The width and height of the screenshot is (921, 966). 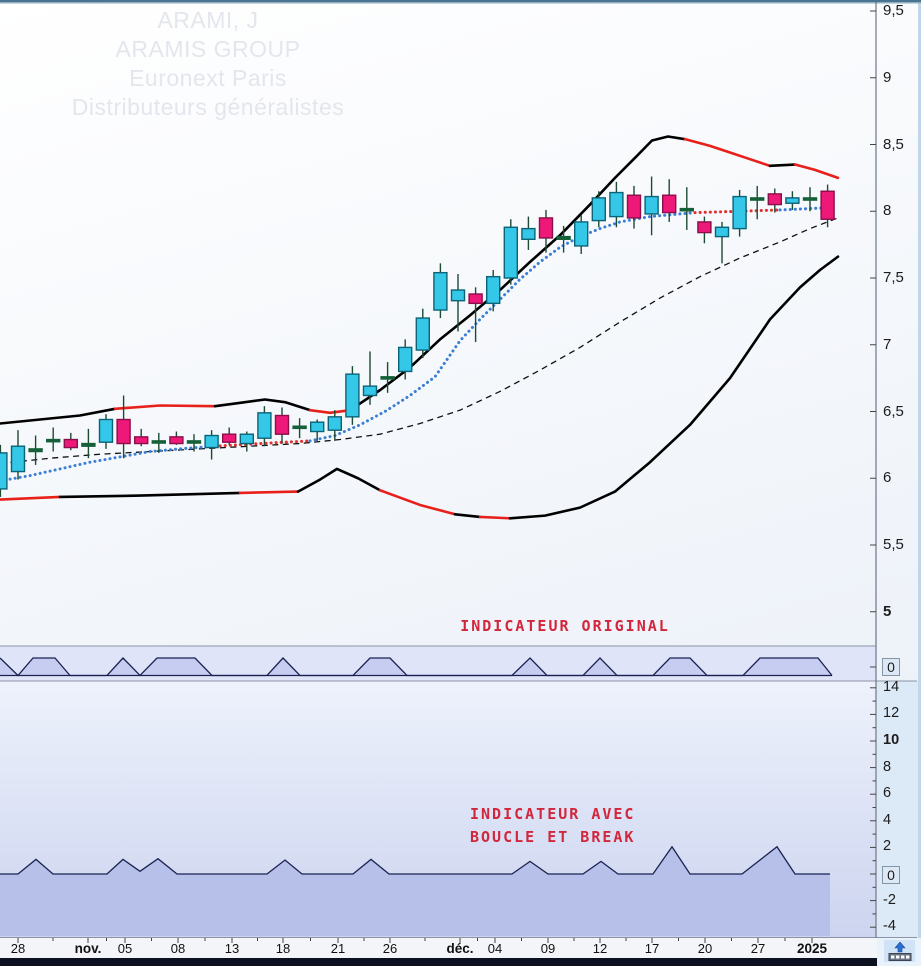 I want to click on indicator2-axis-label: 6, so click(x=887, y=793).